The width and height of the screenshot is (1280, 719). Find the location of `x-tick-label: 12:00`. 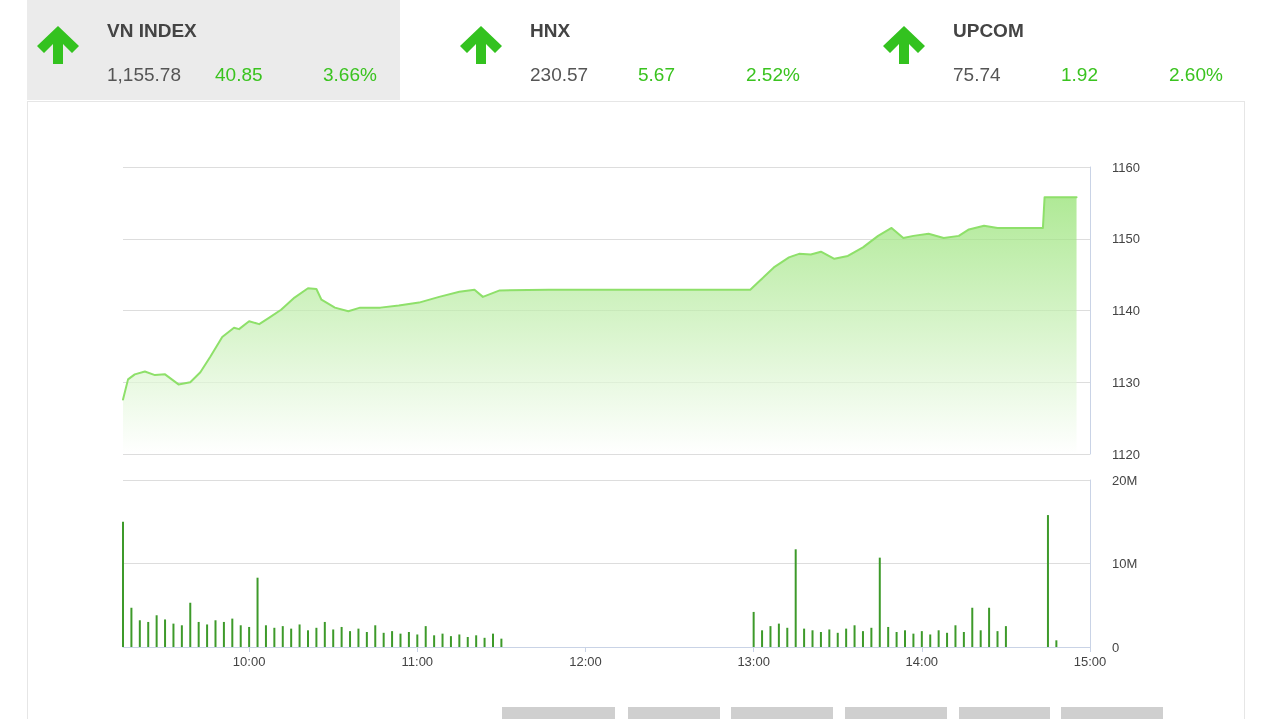

x-tick-label: 12:00 is located at coordinates (585, 661).